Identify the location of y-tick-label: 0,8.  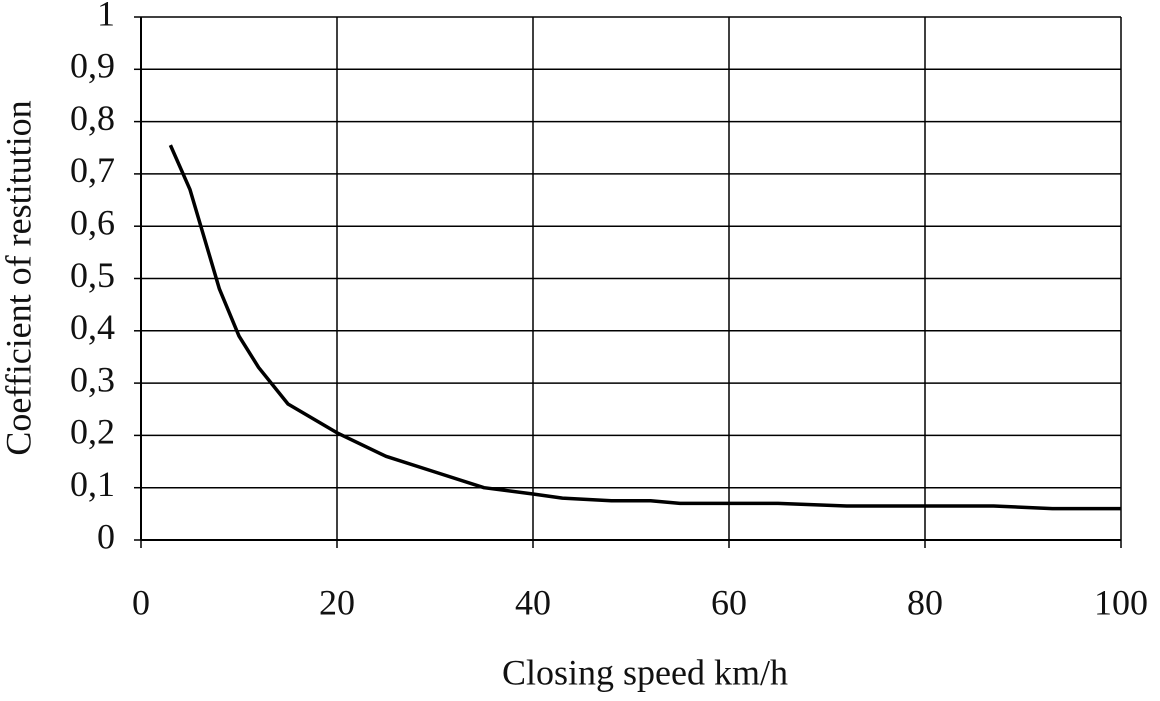
(92, 118).